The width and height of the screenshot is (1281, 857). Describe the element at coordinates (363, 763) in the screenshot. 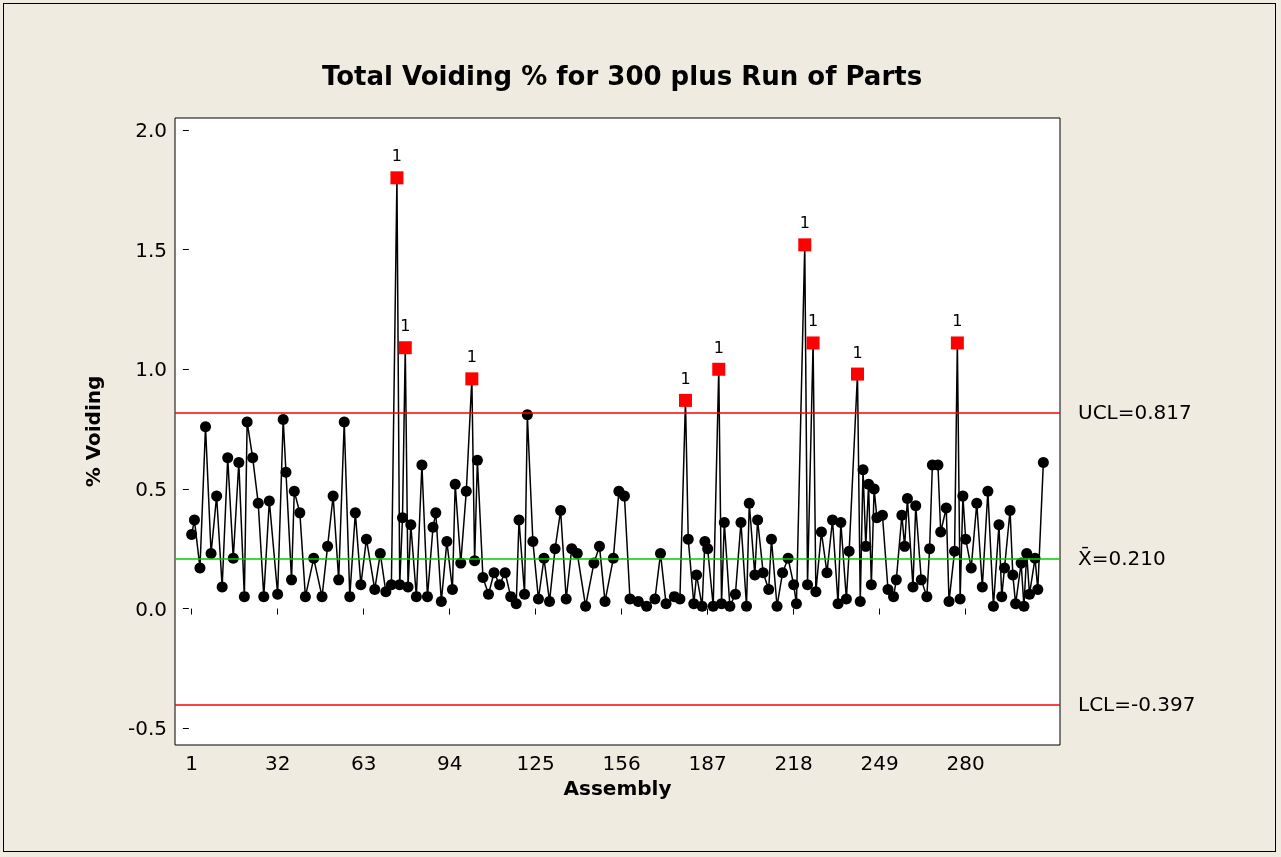

I see `x-tick-label: 63` at that location.